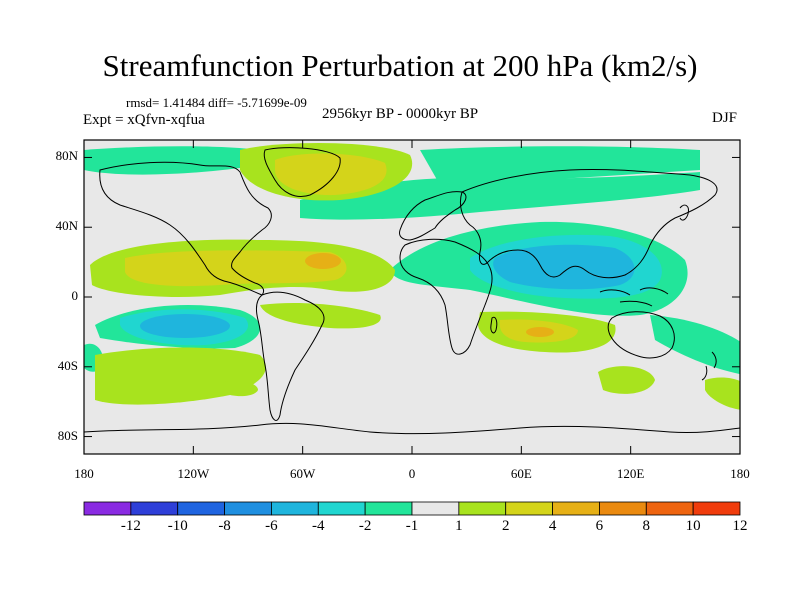 The image size is (800, 600). What do you see at coordinates (323, 261) in the screenshot?
I see `atlantic-positive-core` at bounding box center [323, 261].